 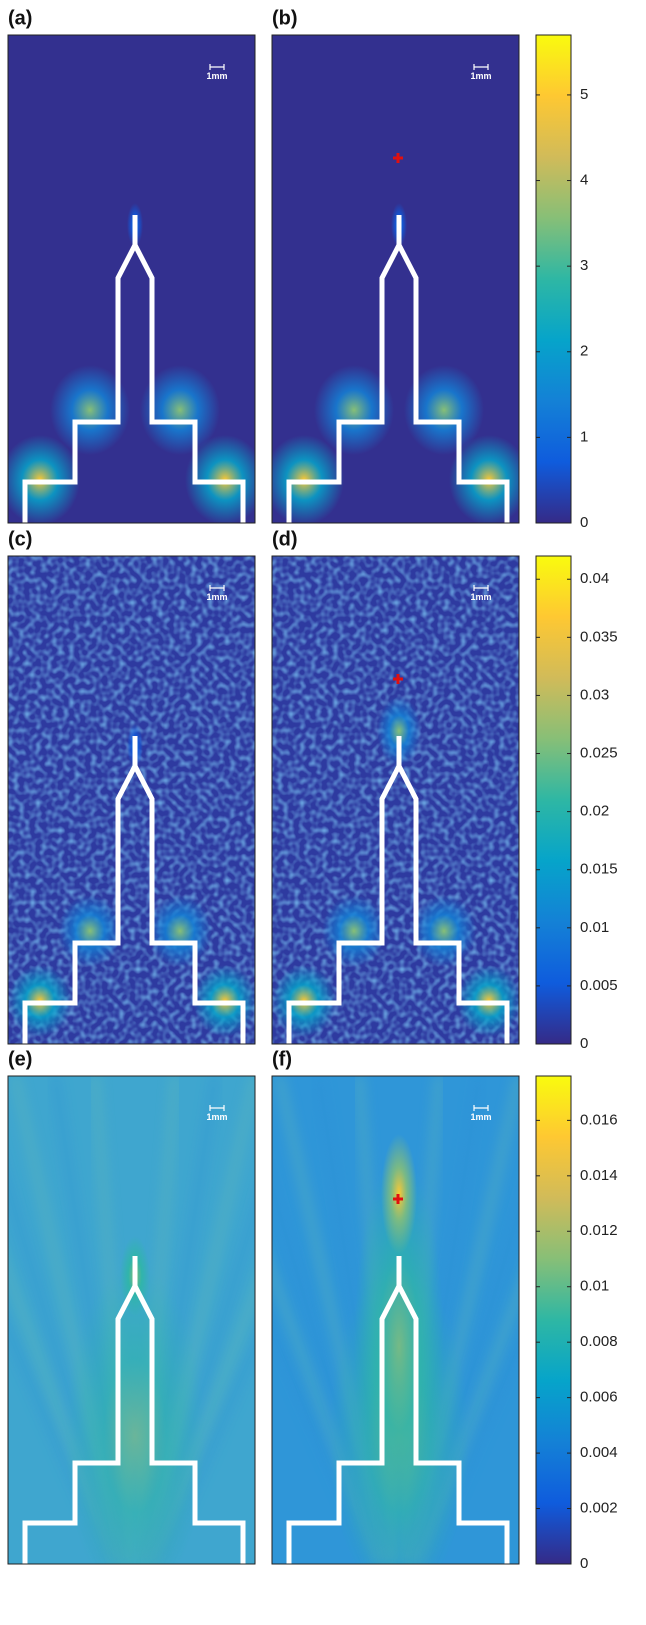 What do you see at coordinates (584, 351) in the screenshot?
I see `colorbar-tick-label: 2` at bounding box center [584, 351].